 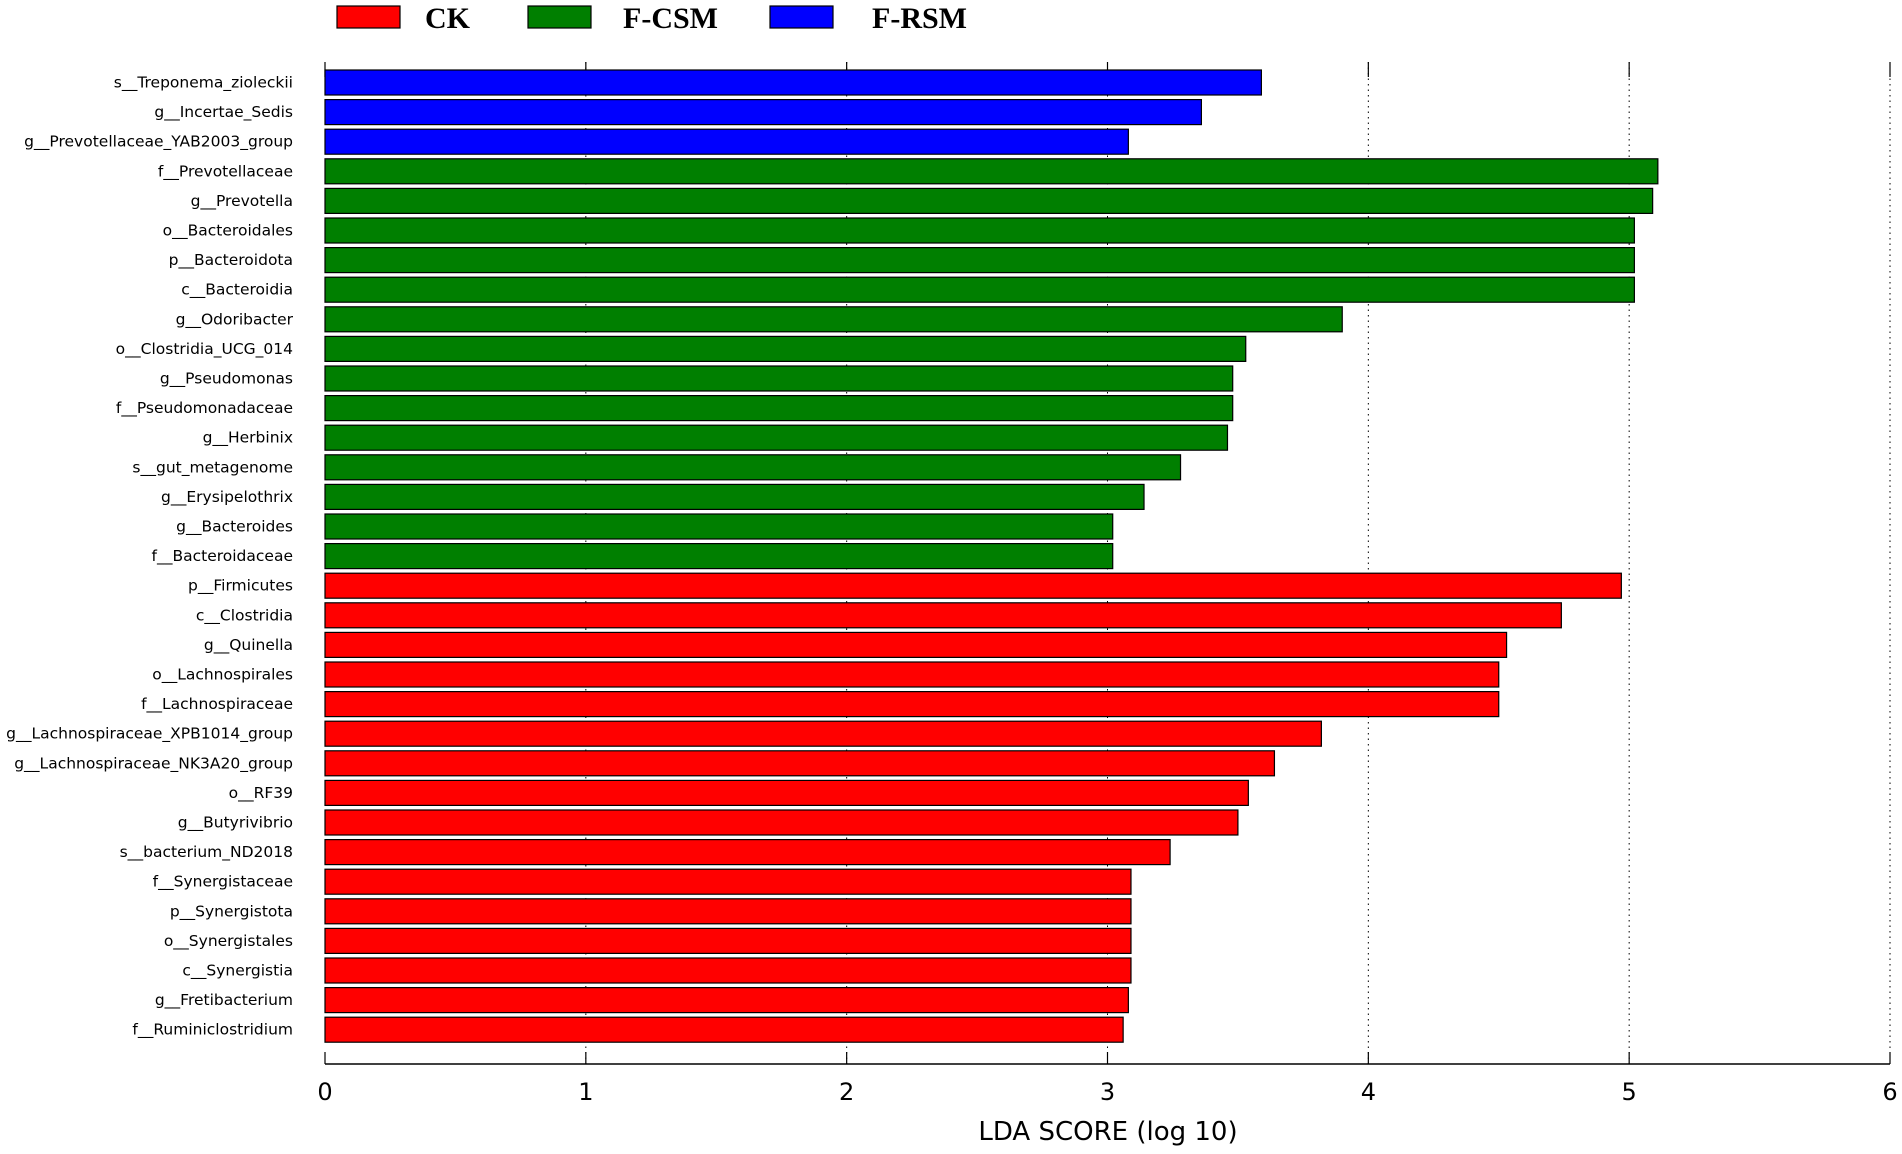 What do you see at coordinates (237, 290) in the screenshot?
I see `category-label: c__Bacteroidia` at bounding box center [237, 290].